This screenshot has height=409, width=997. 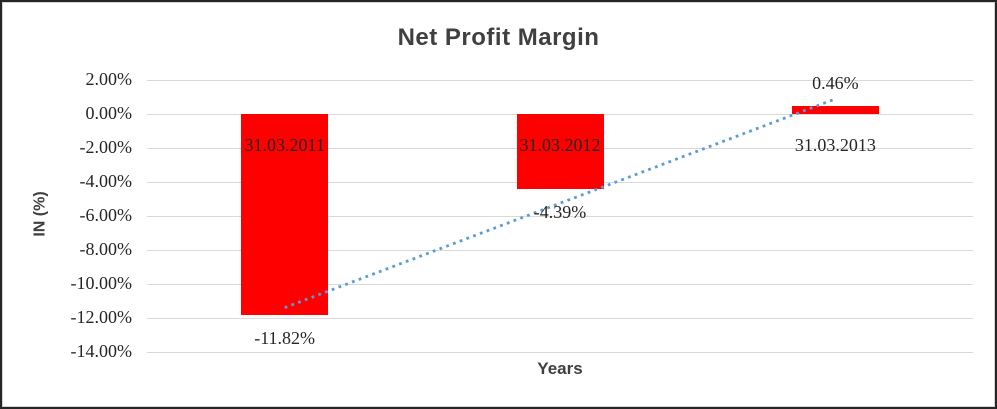 What do you see at coordinates (560, 211) in the screenshot?
I see `data-label: -4.39%` at bounding box center [560, 211].